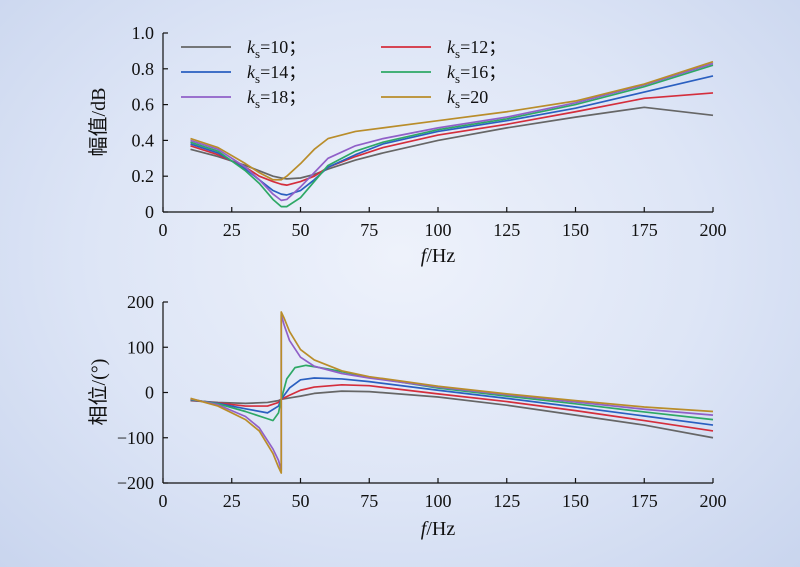  I want to click on y-tick-label: −200, so click(135, 483).